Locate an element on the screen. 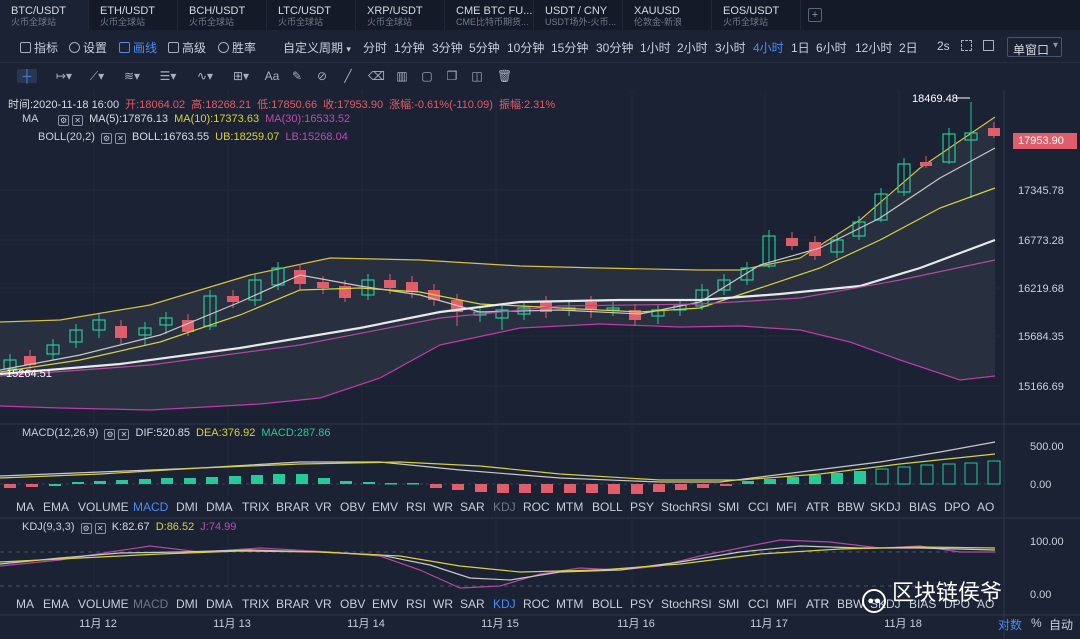 Image resolution: width=1080 pixels, height=639 pixels. period-option: 15分钟 is located at coordinates (570, 48).